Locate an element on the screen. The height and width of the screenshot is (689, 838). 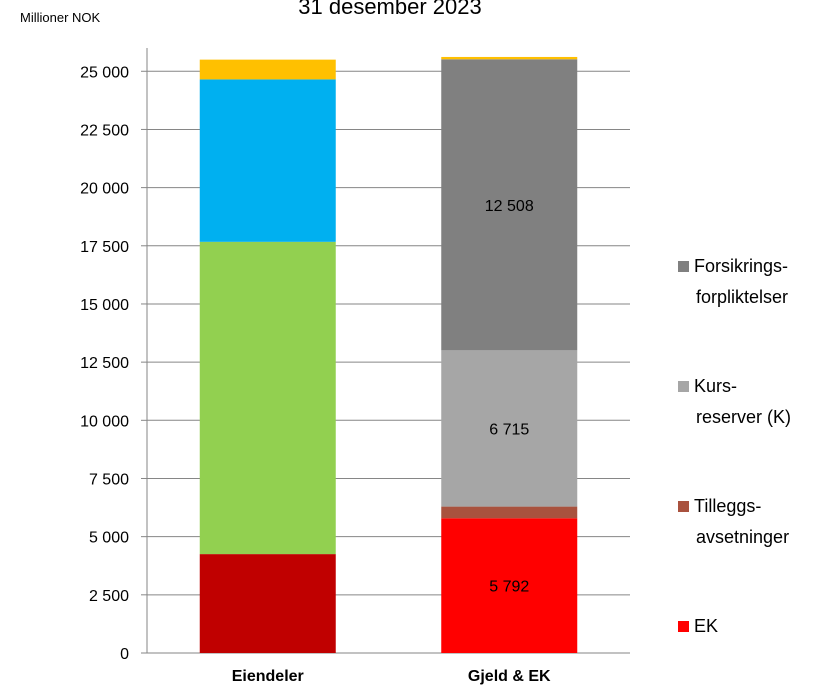
y-tick-label: 10 000 is located at coordinates (104, 421).